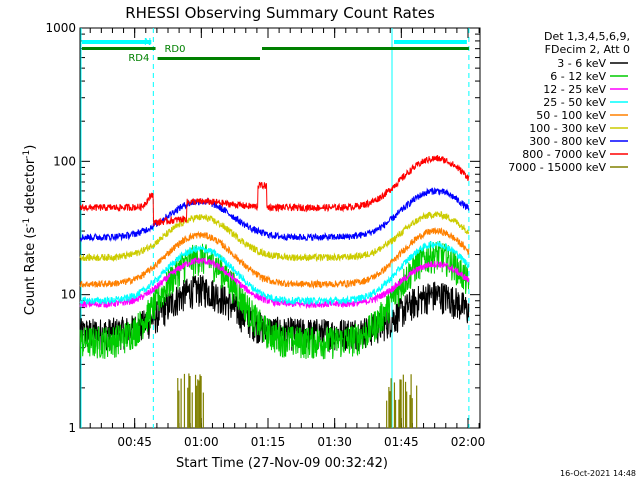  I want to click on legend-entry: 100 - 300 keV, so click(567, 128).